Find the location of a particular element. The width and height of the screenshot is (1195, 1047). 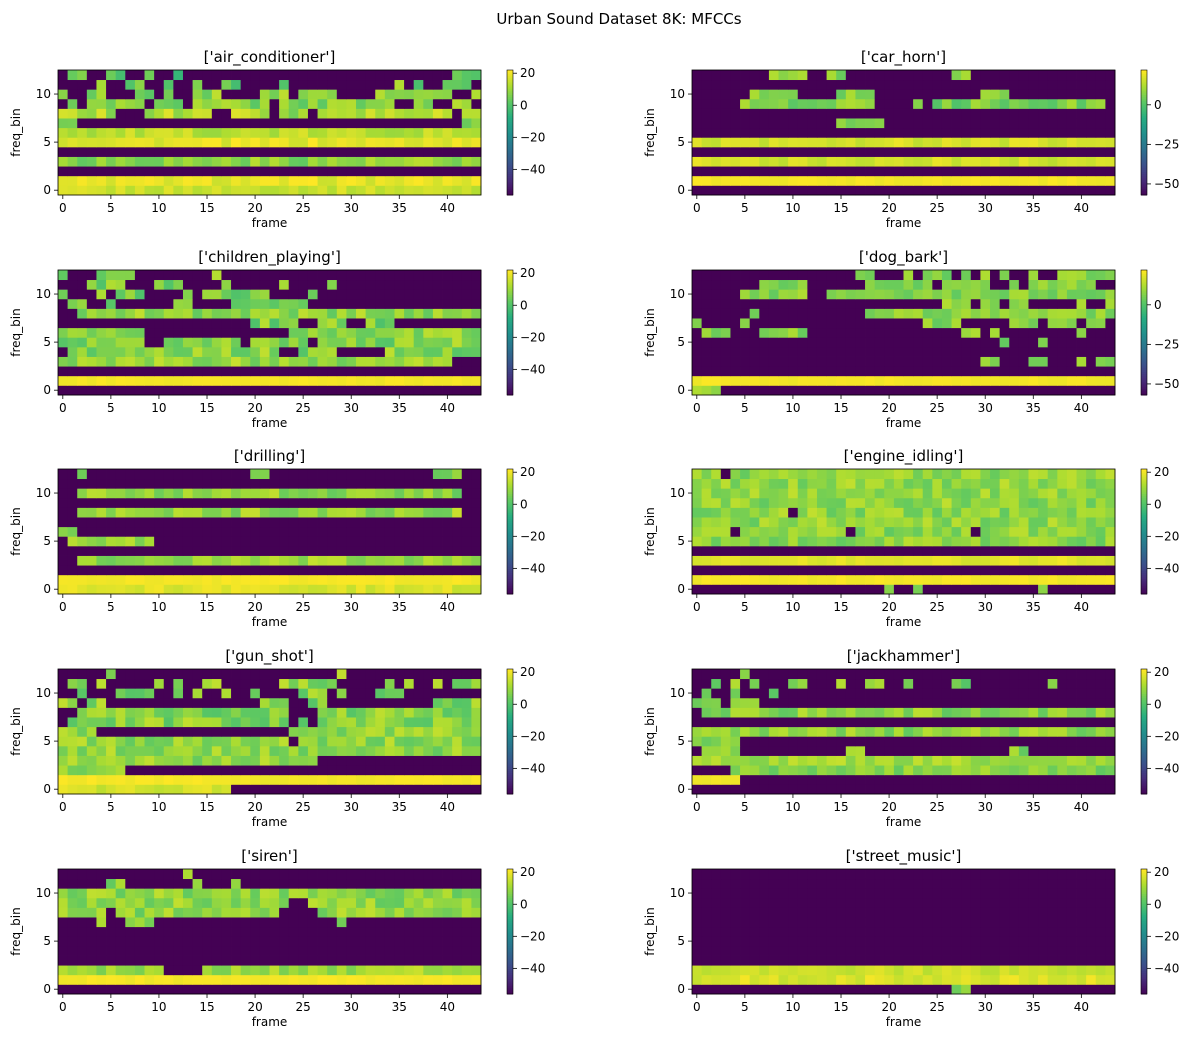

axes-frame is located at coordinates (903, 531).